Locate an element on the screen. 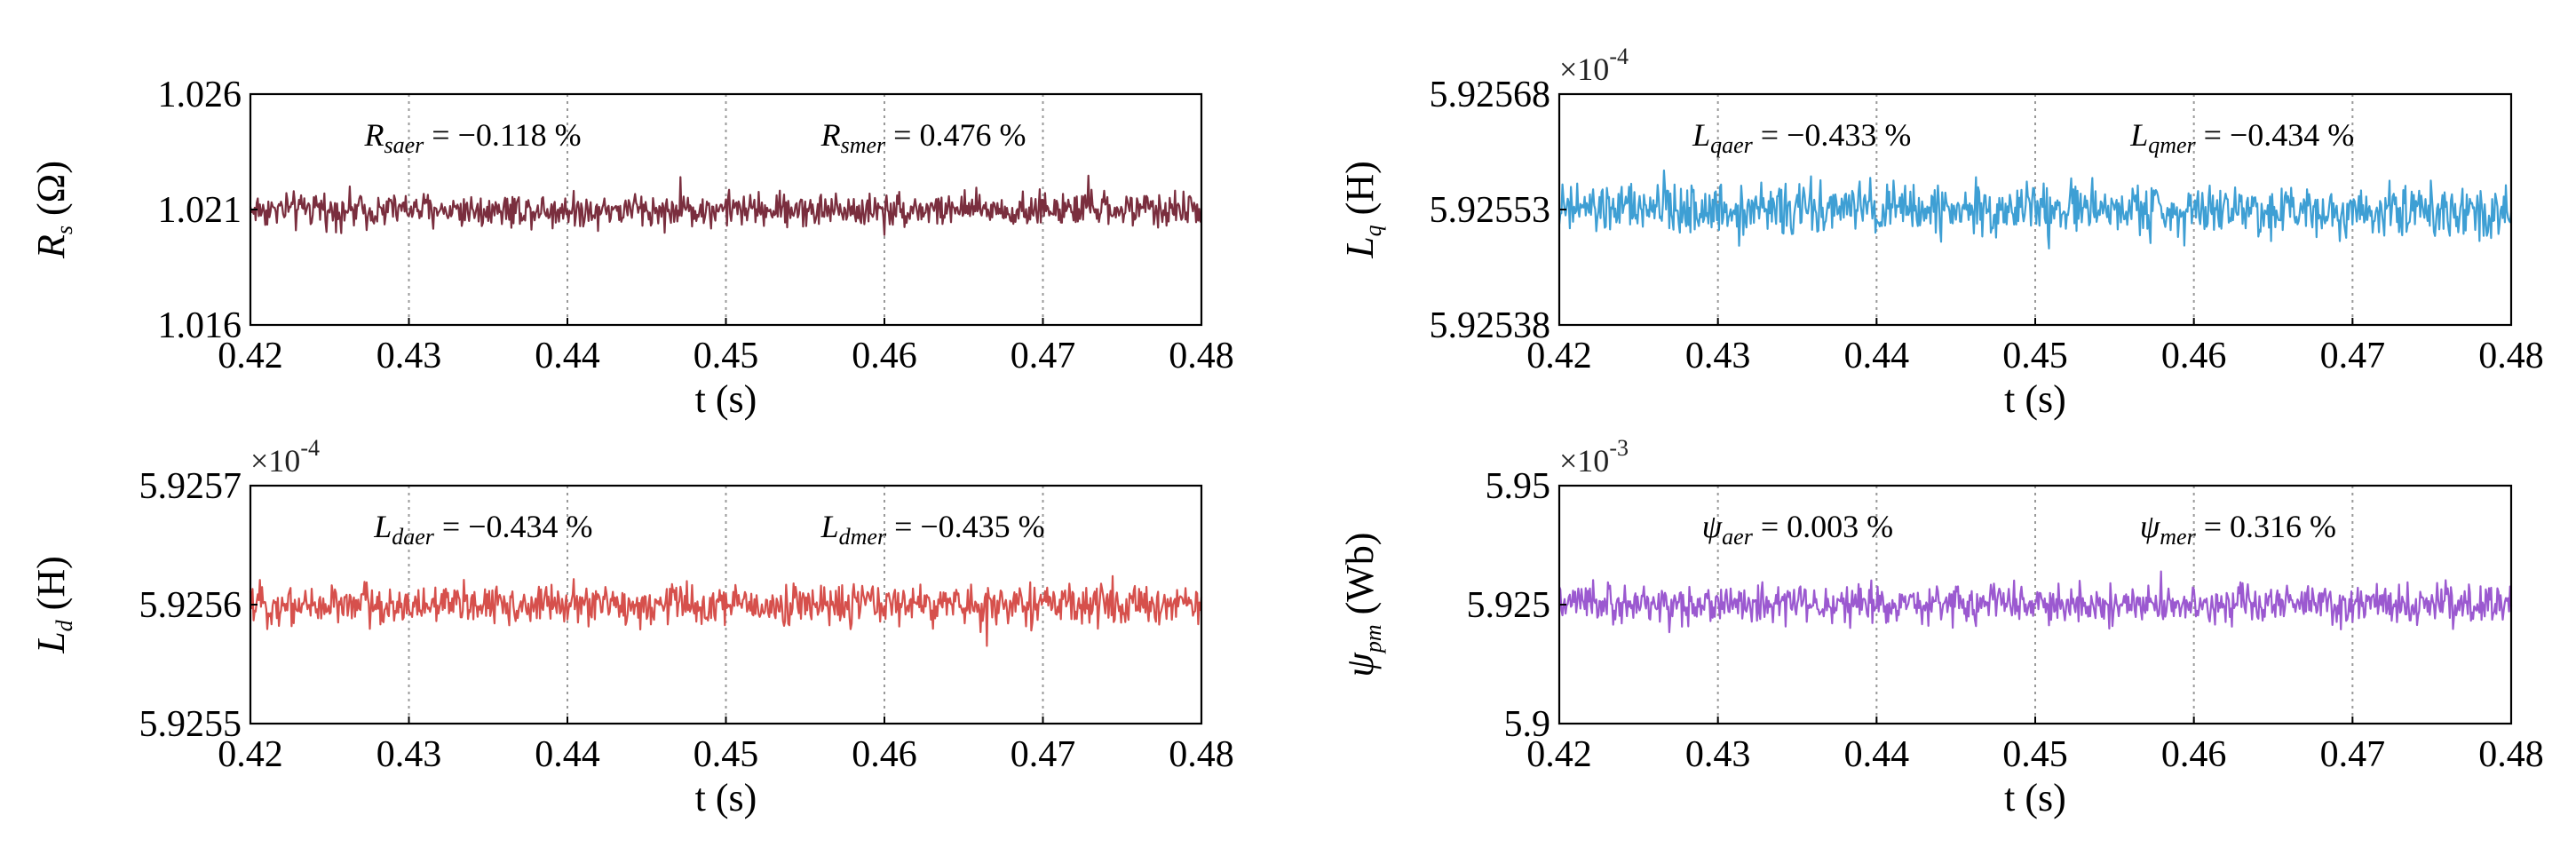 Image resolution: width=2576 pixels, height=855 pixels. y-tick-label: 1.021 is located at coordinates (200, 210).